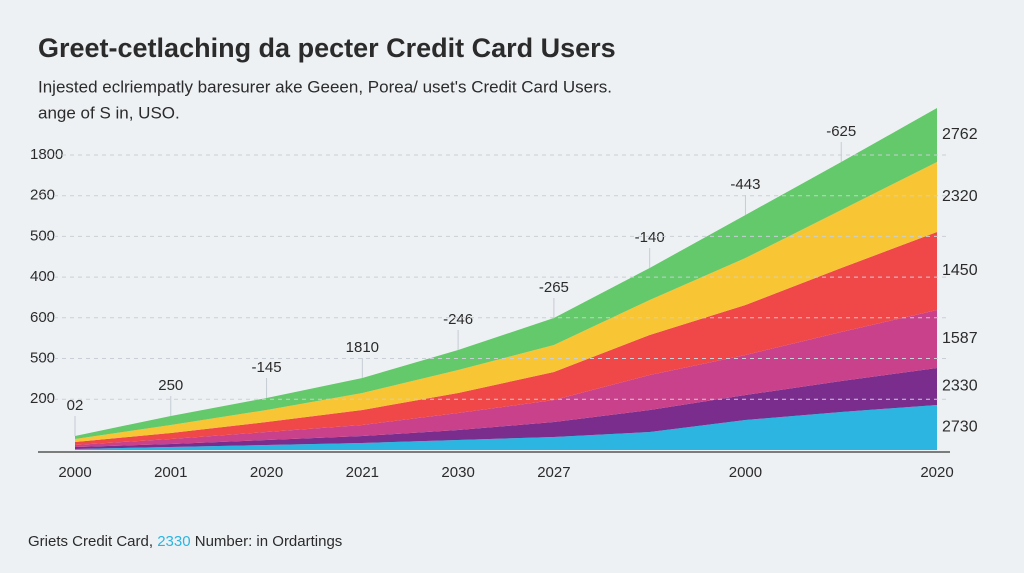 This screenshot has height=573, width=1024. What do you see at coordinates (267, 367) in the screenshot?
I see `annotation: -145` at bounding box center [267, 367].